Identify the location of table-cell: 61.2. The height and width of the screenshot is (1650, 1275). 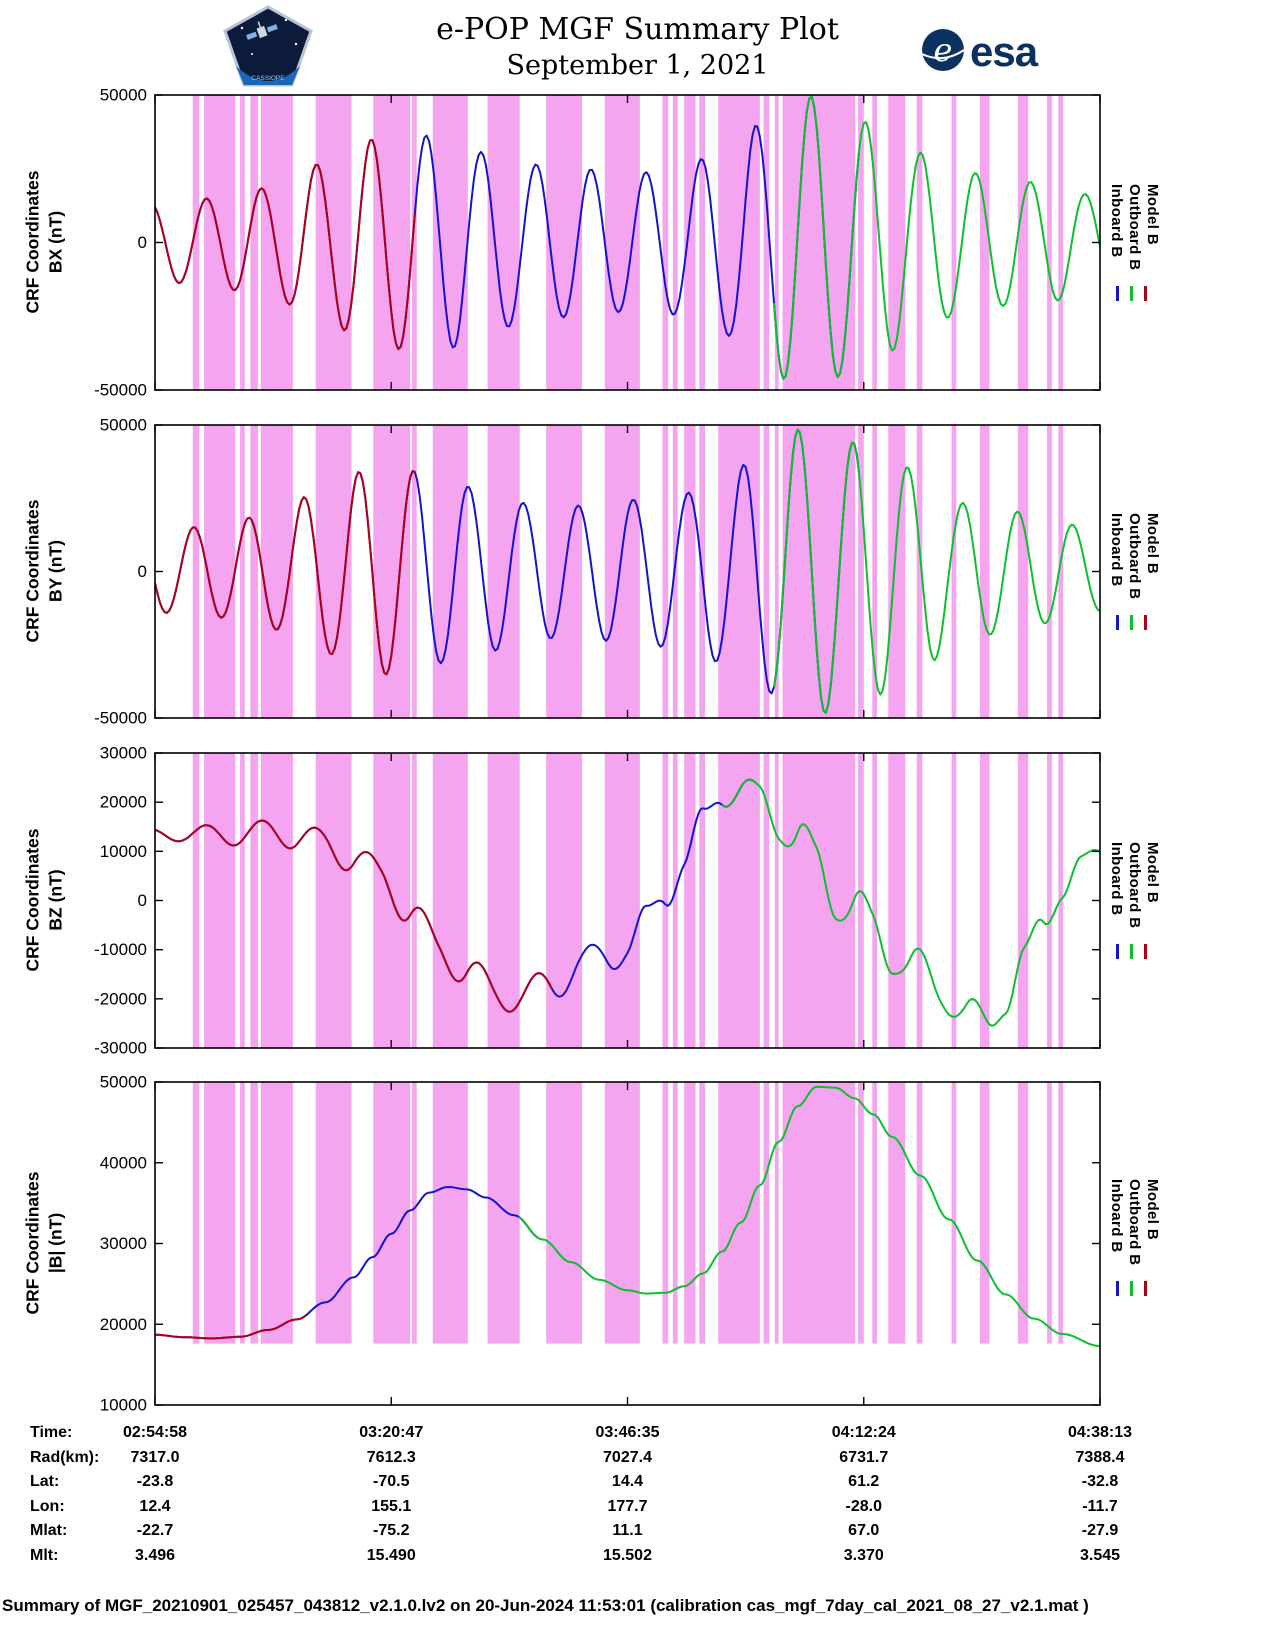
(864, 1482).